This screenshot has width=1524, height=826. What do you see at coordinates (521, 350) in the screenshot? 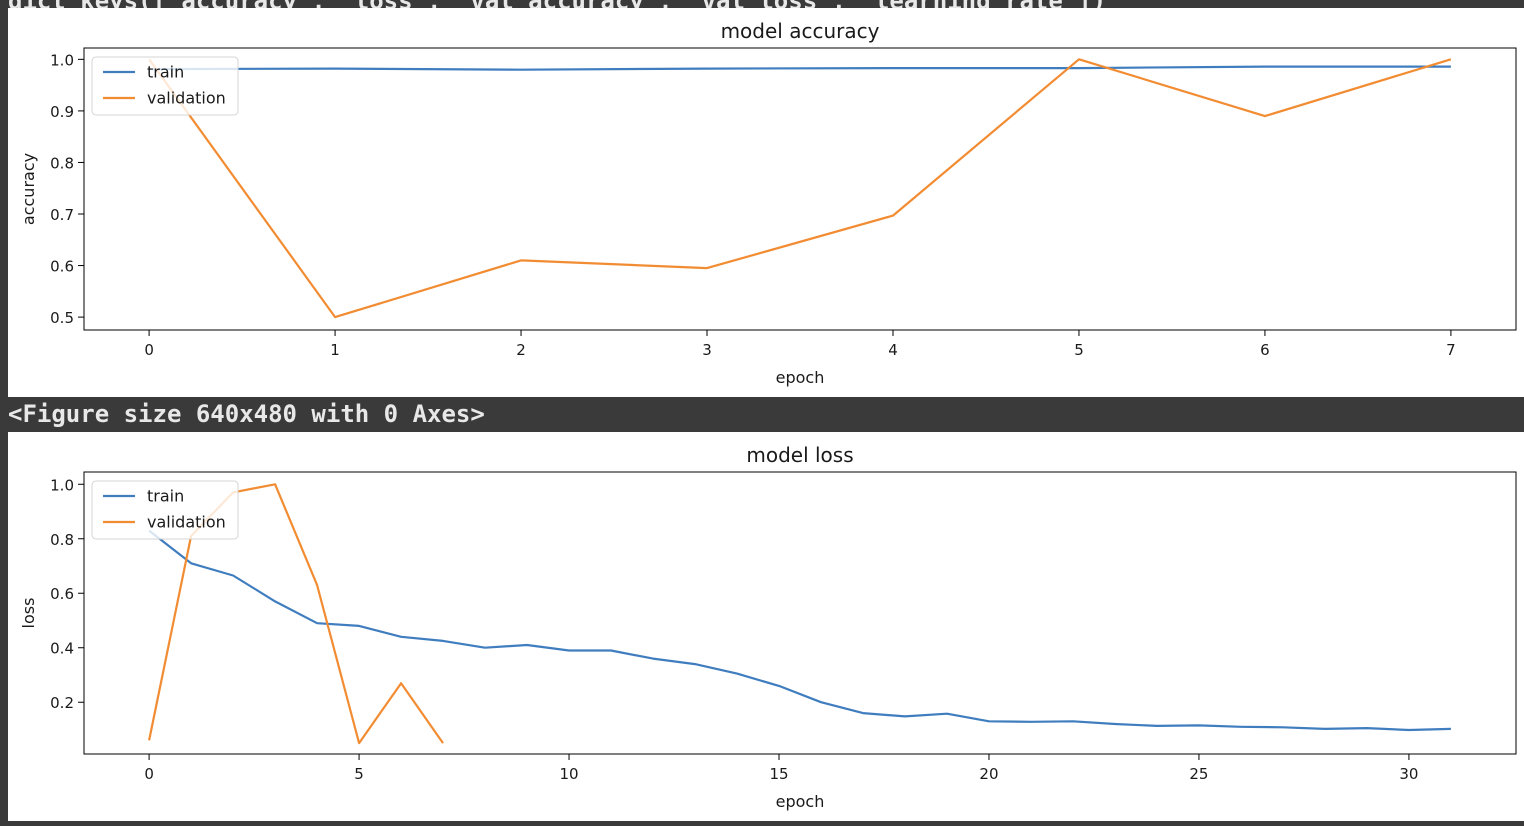
I see `x-tick-label: 2` at bounding box center [521, 350].